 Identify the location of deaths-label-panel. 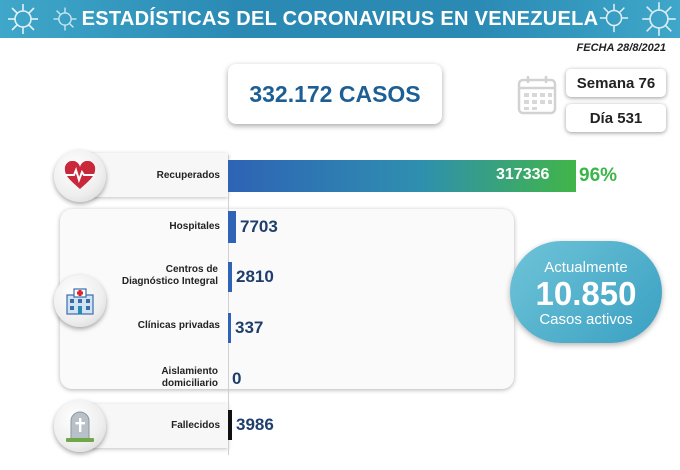
(157, 426).